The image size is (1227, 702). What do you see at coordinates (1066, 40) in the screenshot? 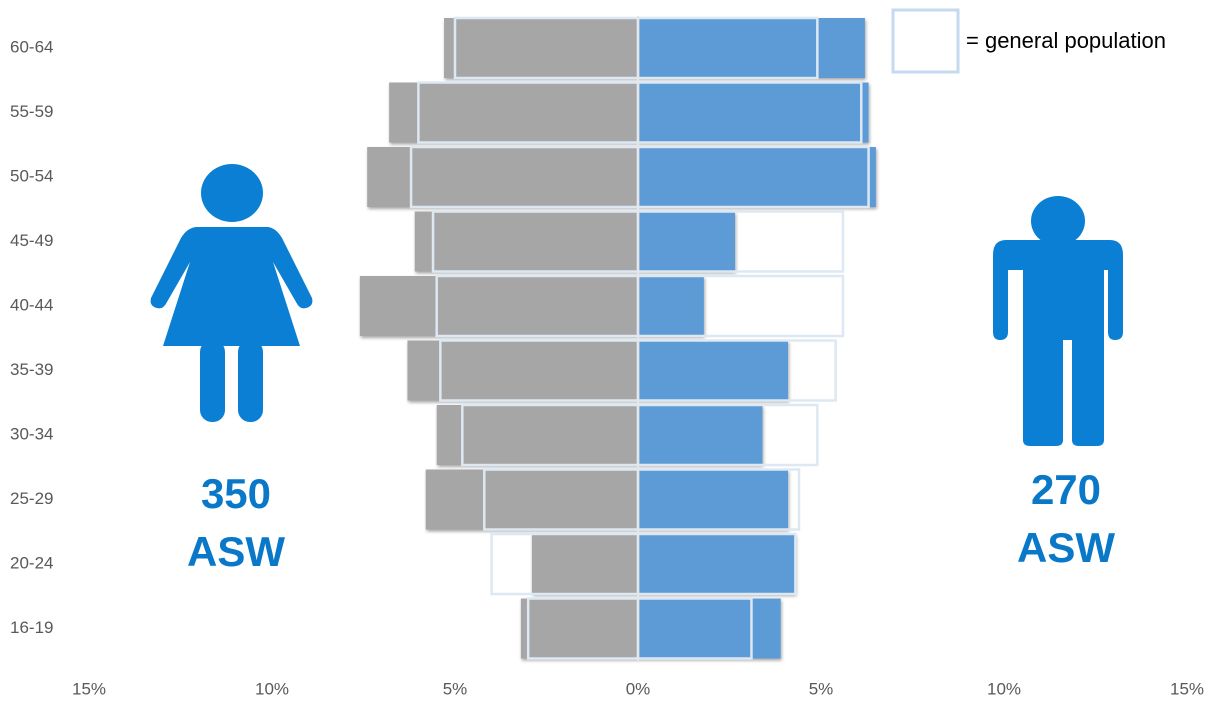
I see `legend-label: = general population` at bounding box center [1066, 40].